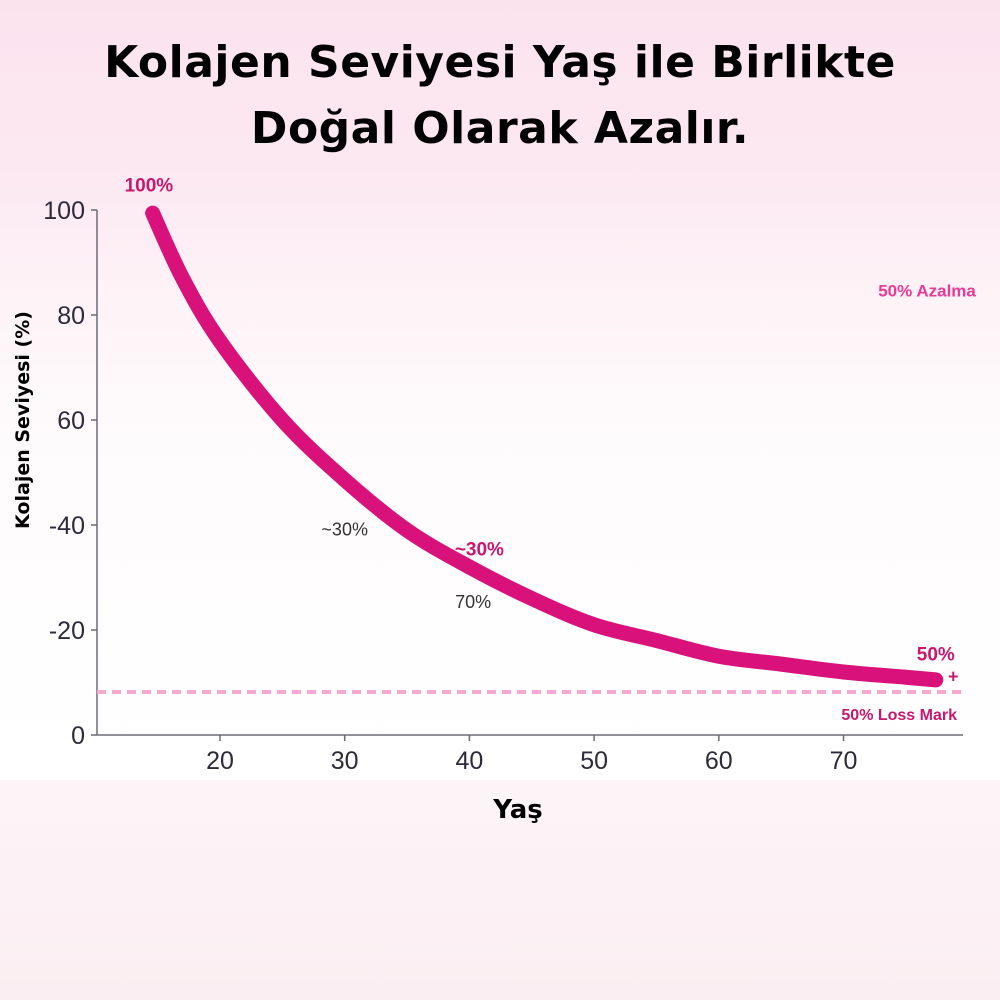 Image resolution: width=1000 pixels, height=1000 pixels. Describe the element at coordinates (479, 549) in the screenshot. I see `annotation-label-2: ~30%` at that location.